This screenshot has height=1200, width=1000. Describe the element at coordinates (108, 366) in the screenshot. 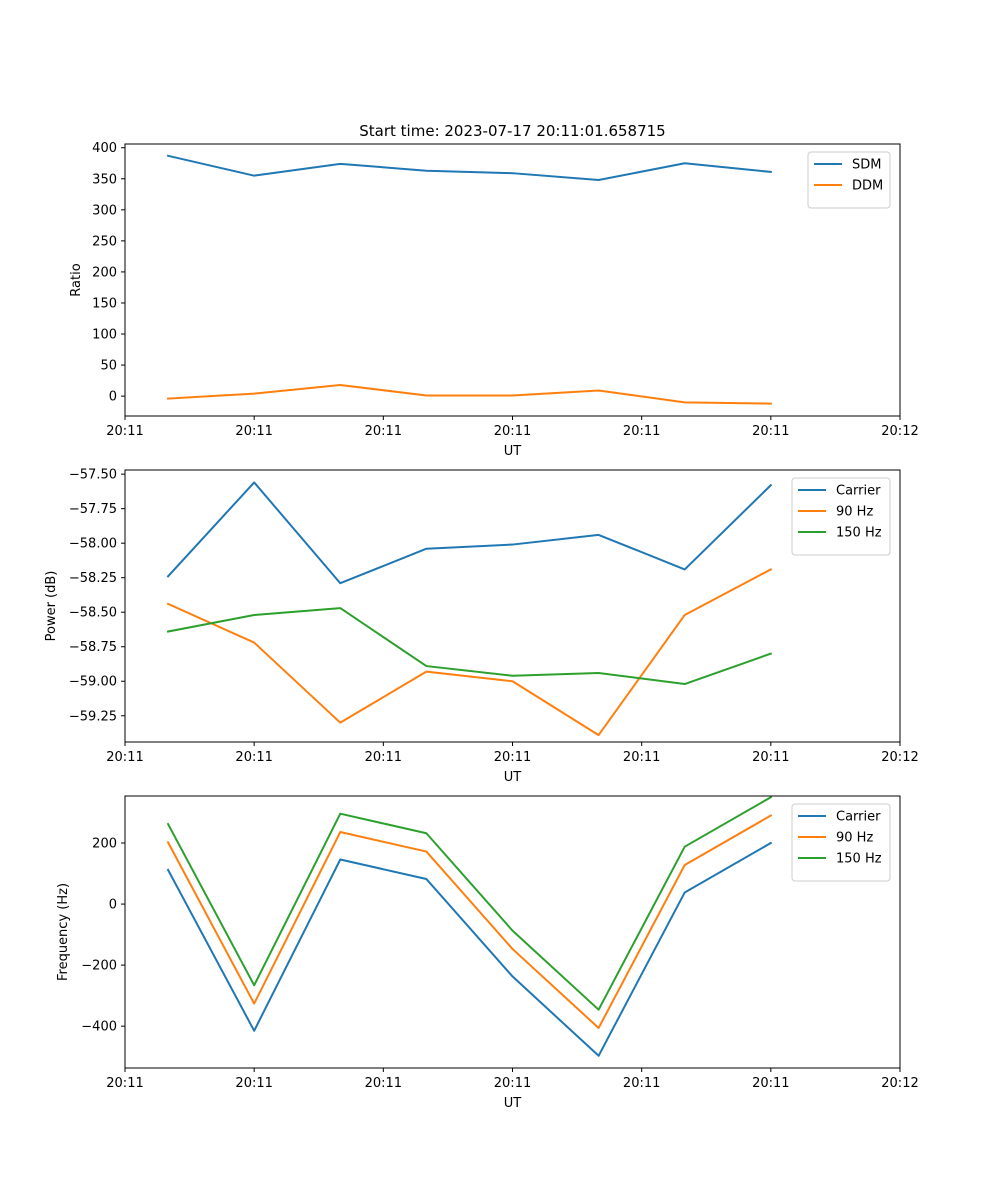

I see `y-tick-label: 50` at that location.